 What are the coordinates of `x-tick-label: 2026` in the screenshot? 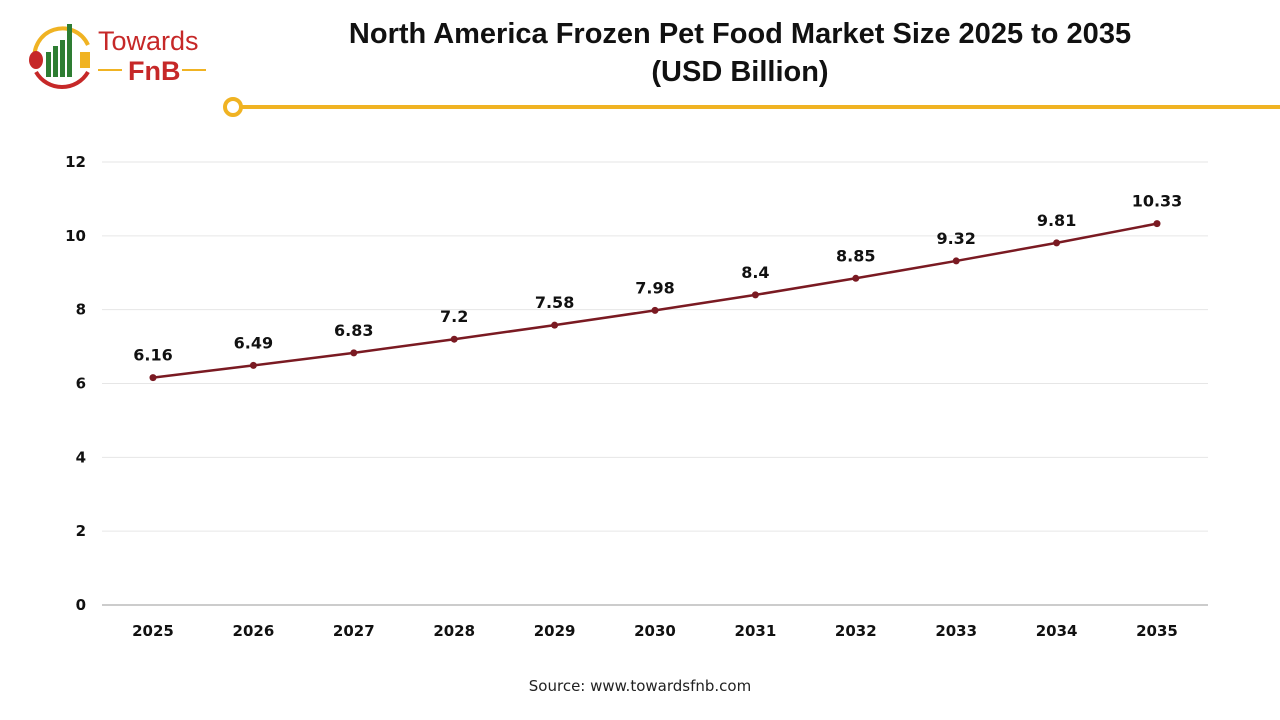 It's located at (254, 631).